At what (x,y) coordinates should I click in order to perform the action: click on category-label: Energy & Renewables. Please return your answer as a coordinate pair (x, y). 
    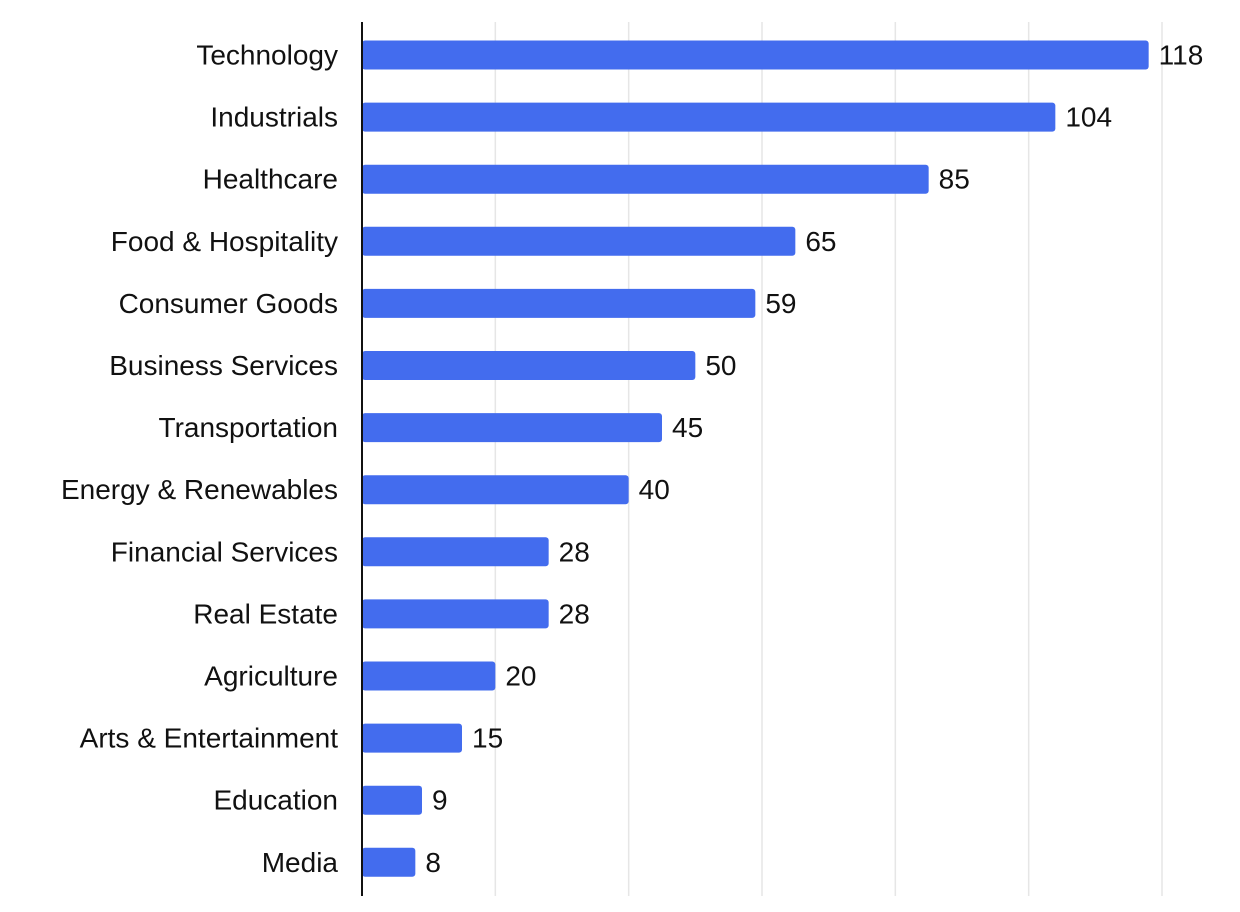
    Looking at the image, I should click on (199, 489).